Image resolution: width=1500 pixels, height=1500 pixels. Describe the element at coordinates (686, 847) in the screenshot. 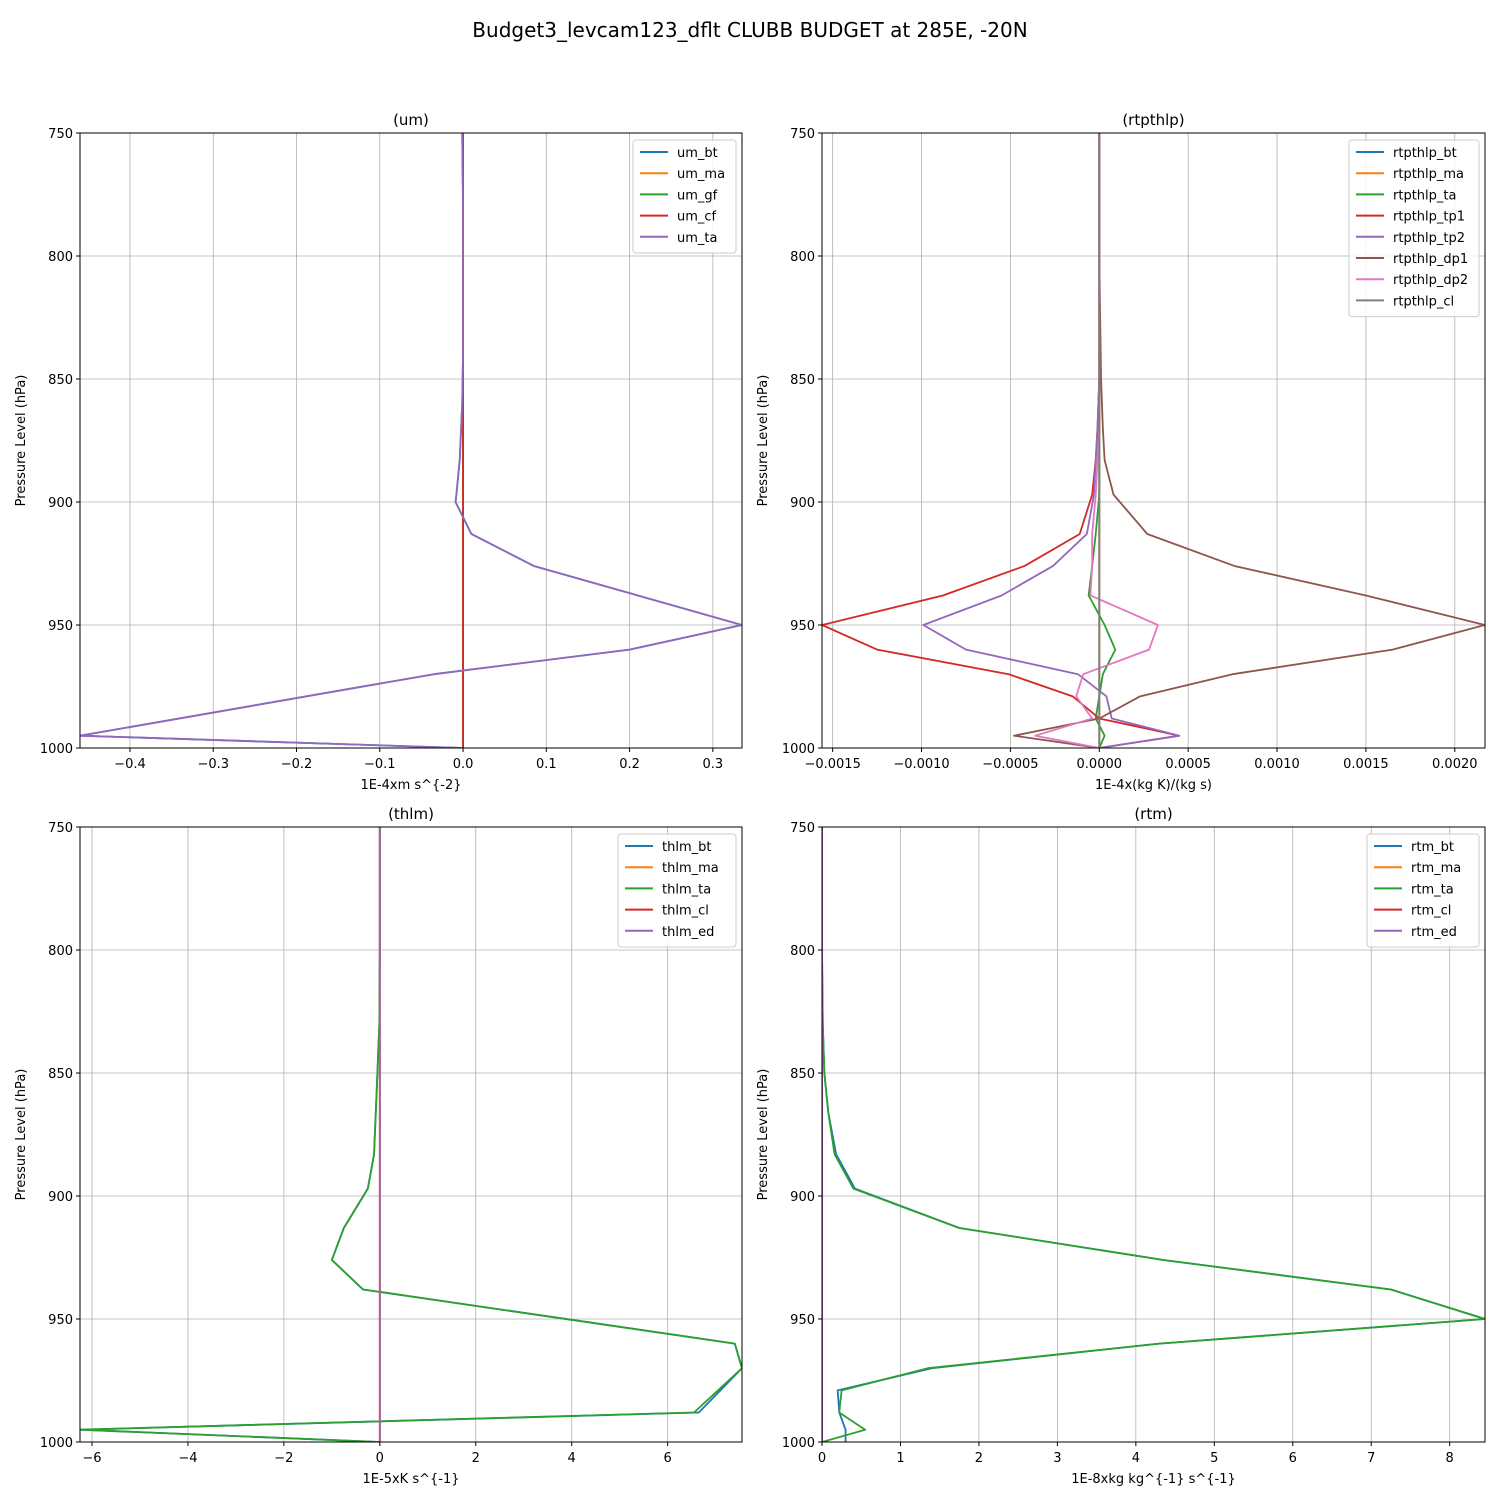

I see `legend-label: thlm_bt` at that location.